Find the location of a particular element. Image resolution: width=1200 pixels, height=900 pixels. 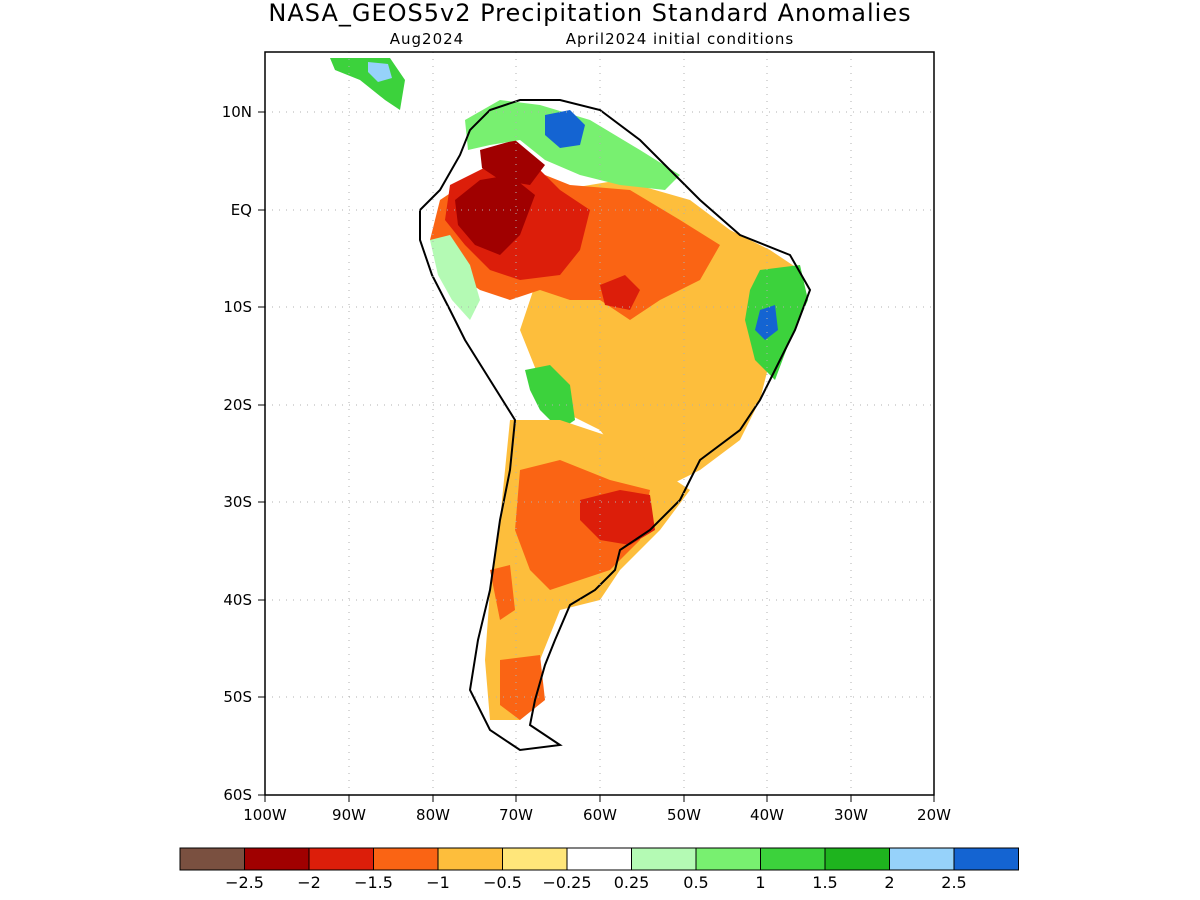

anomaly-region-central-brazil is located at coordinates (620, 292).